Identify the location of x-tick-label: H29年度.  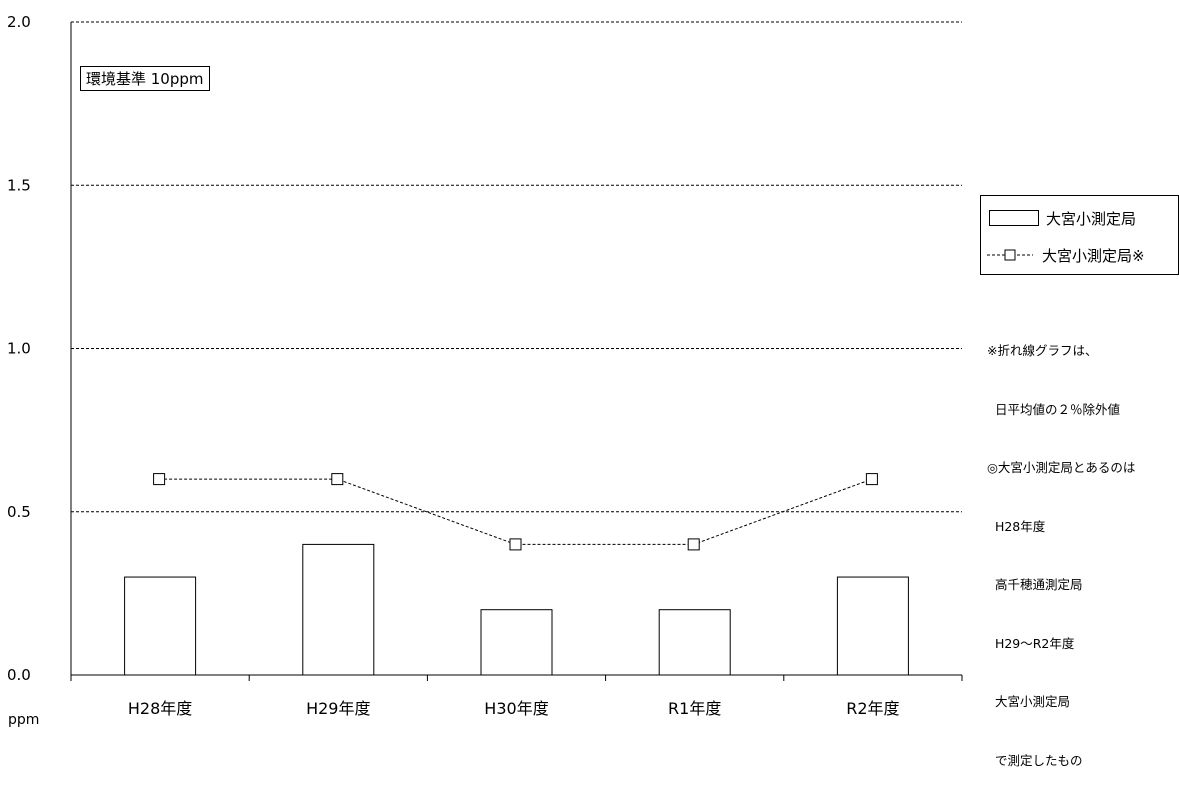
(338, 708).